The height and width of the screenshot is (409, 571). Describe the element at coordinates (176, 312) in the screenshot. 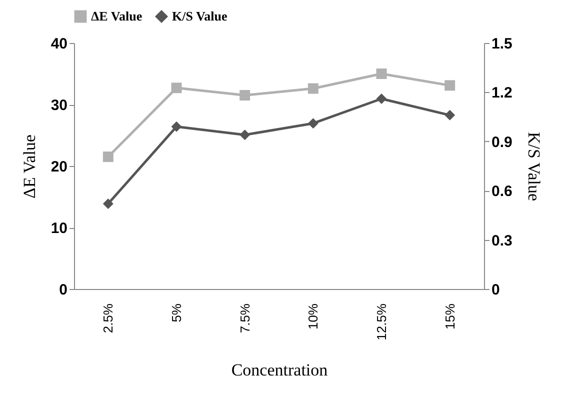

I see `x-tick-label: 5%` at that location.